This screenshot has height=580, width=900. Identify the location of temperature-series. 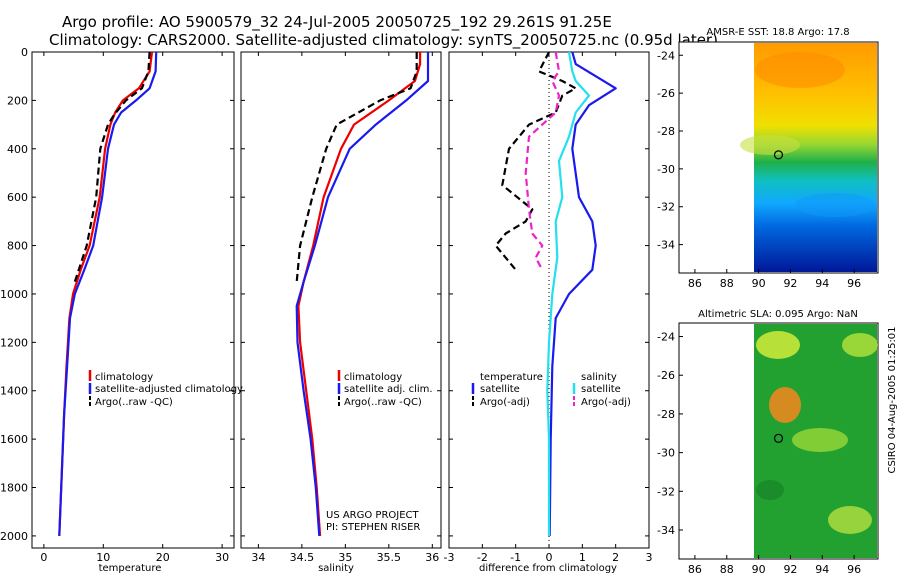
(108, 293).